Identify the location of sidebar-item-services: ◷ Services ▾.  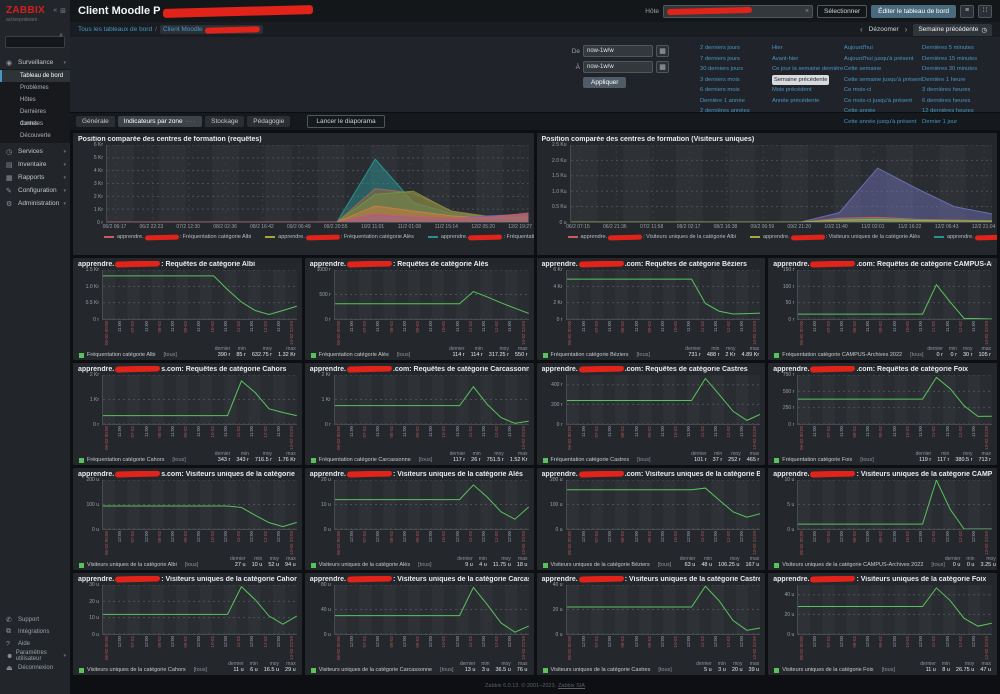
(35, 151).